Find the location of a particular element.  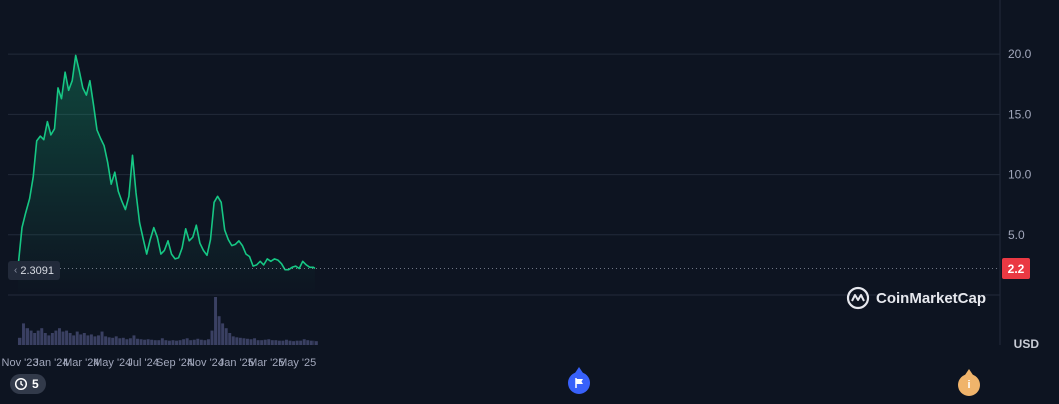

x-tick-label: Nov '24 is located at coordinates (205, 363).